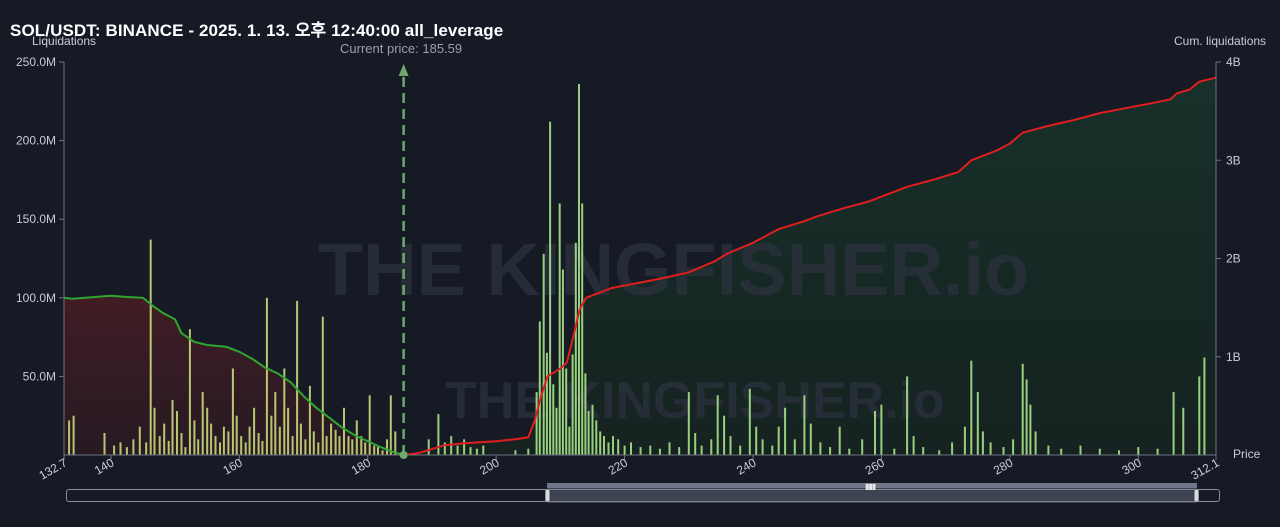  What do you see at coordinates (872, 492) in the screenshot?
I see `navigator-window: ▮▮▮` at bounding box center [872, 492].